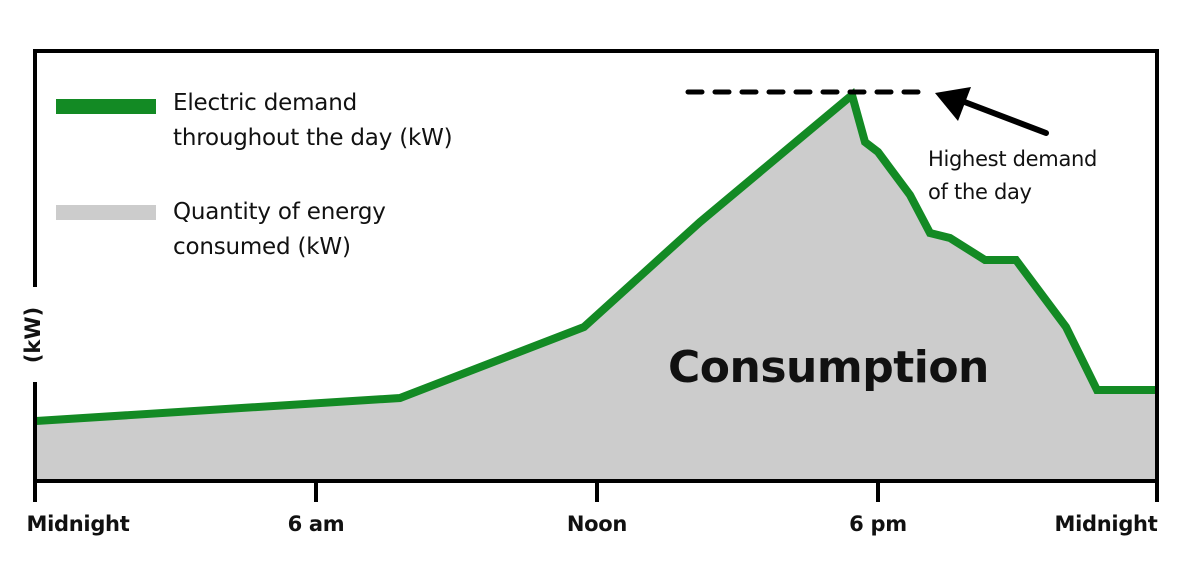 The image size is (1200, 580). Describe the element at coordinates (980, 192) in the screenshot. I see `annotation-line2: of the day` at that location.